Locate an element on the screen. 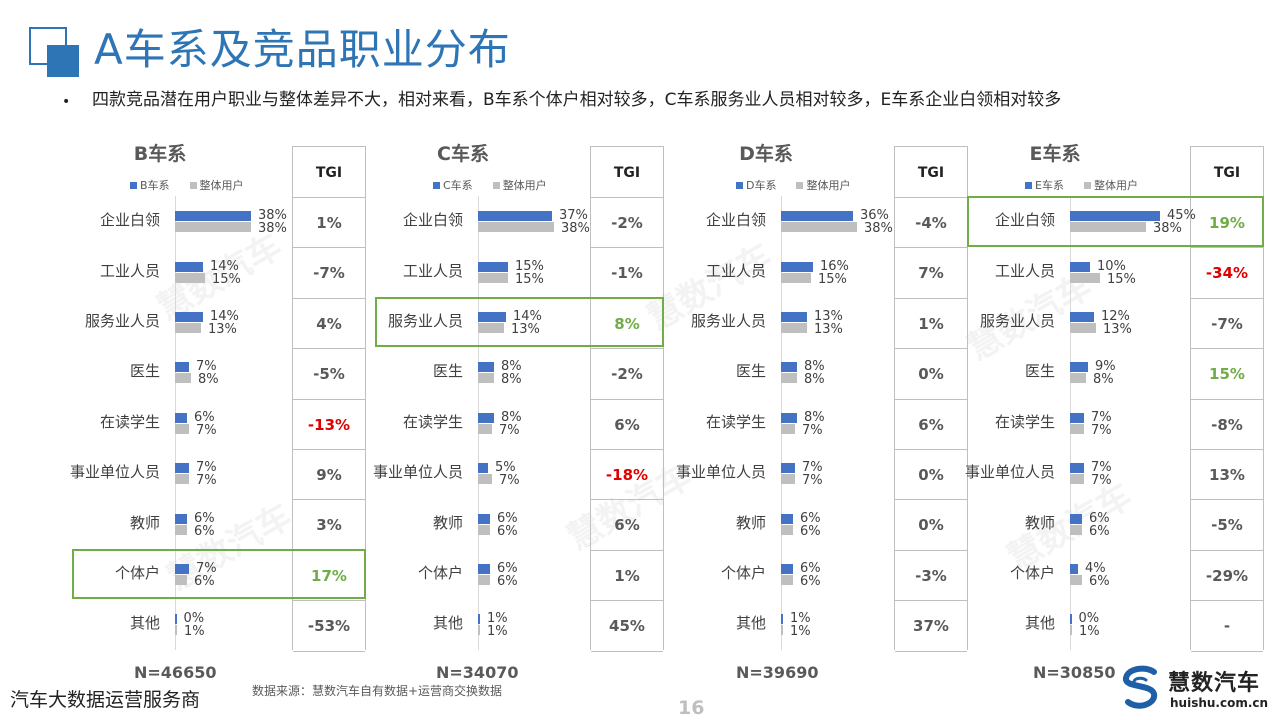  sample-size: N=34070 is located at coordinates (477, 672).